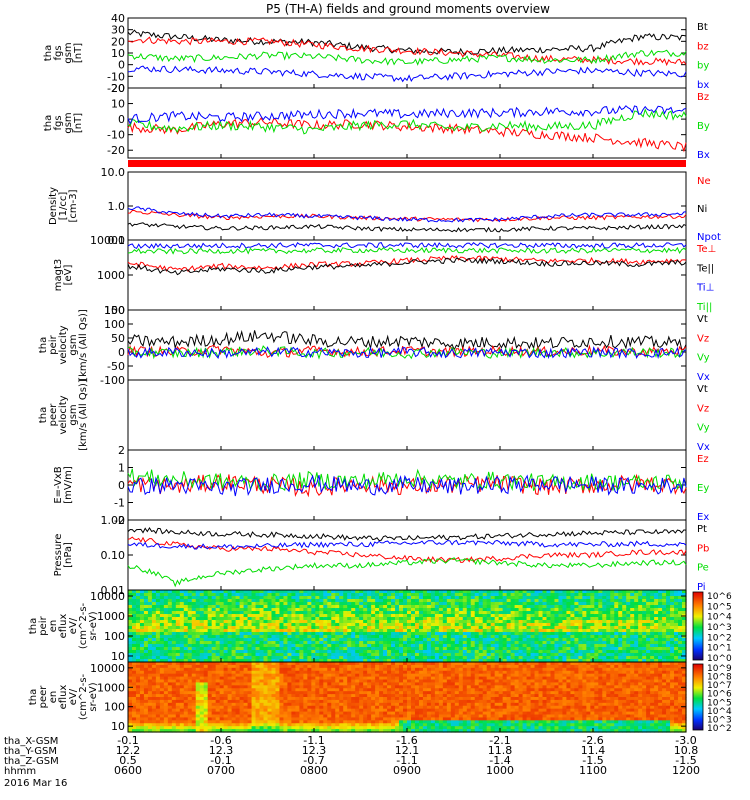 Image resolution: width=750 pixels, height=800 pixels. I want to click on colorbar-tick-label: 10^0, so click(719, 659).